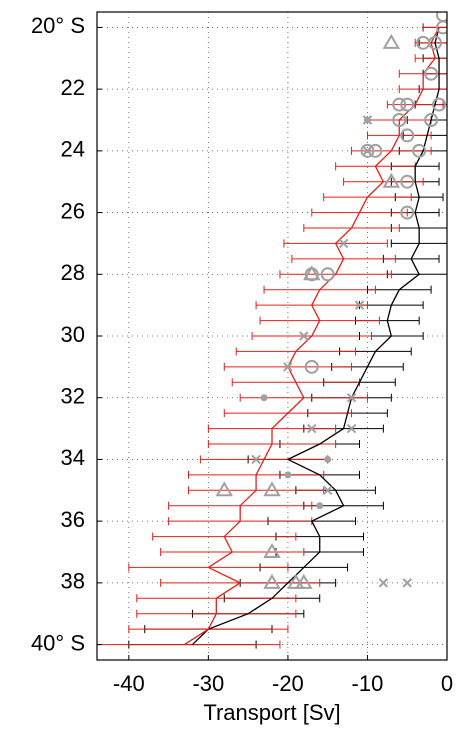 This screenshot has height=730, width=457. What do you see at coordinates (434, 27) in the screenshot?
I see `error-bar` at bounding box center [434, 27].